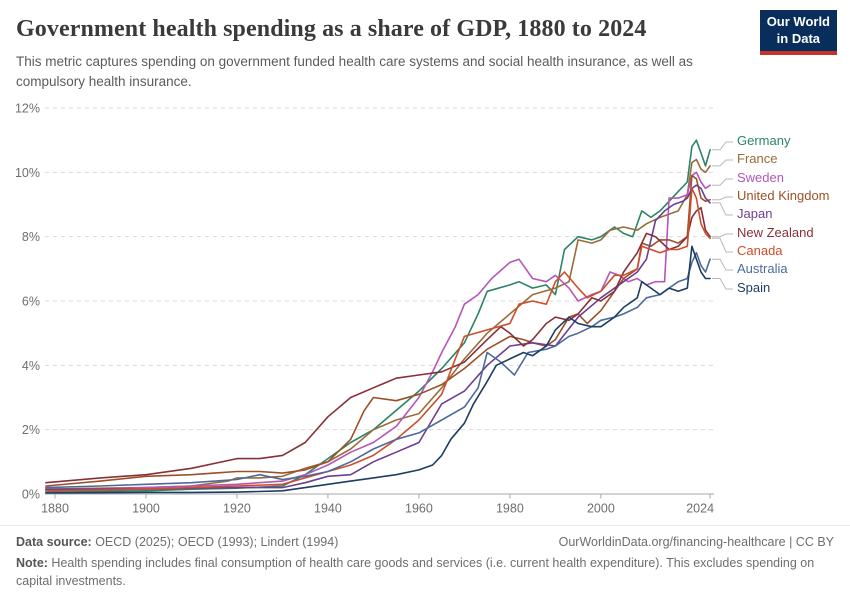 This screenshot has height=600, width=850. I want to click on y-axis-tick-label: 6%, so click(31, 302).